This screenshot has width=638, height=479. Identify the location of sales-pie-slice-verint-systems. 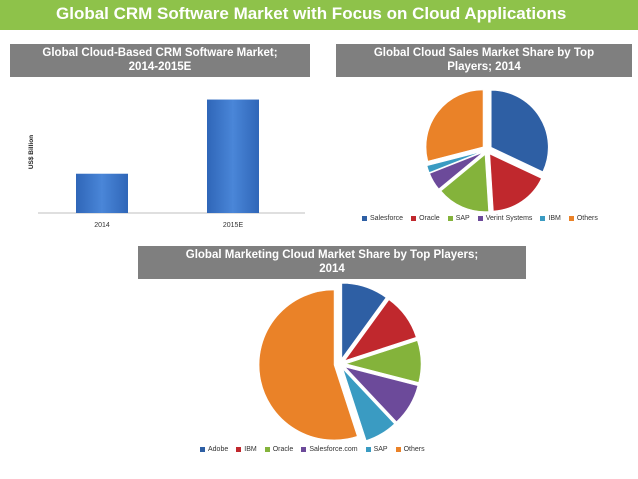
(456, 171).